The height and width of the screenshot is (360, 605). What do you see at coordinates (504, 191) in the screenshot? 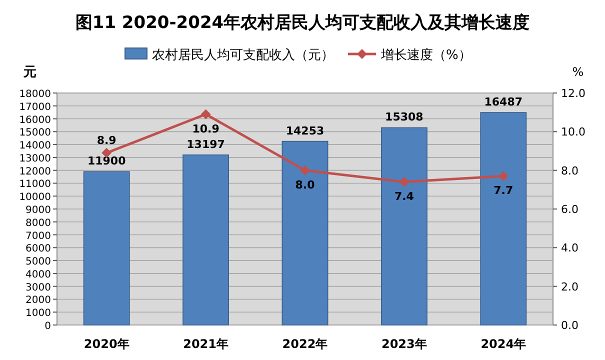
I see `data-label: 7.7` at bounding box center [504, 191].